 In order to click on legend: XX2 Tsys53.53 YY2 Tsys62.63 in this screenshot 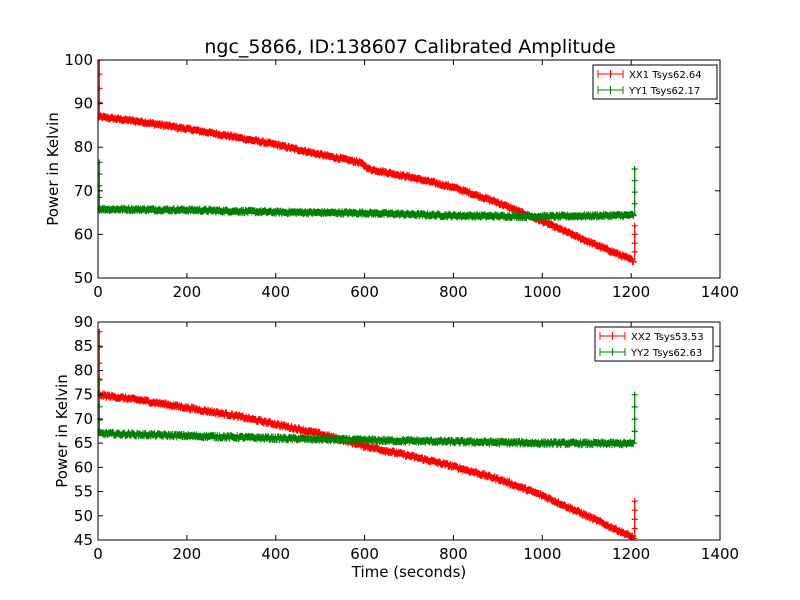, I will do `click(654, 344)`.